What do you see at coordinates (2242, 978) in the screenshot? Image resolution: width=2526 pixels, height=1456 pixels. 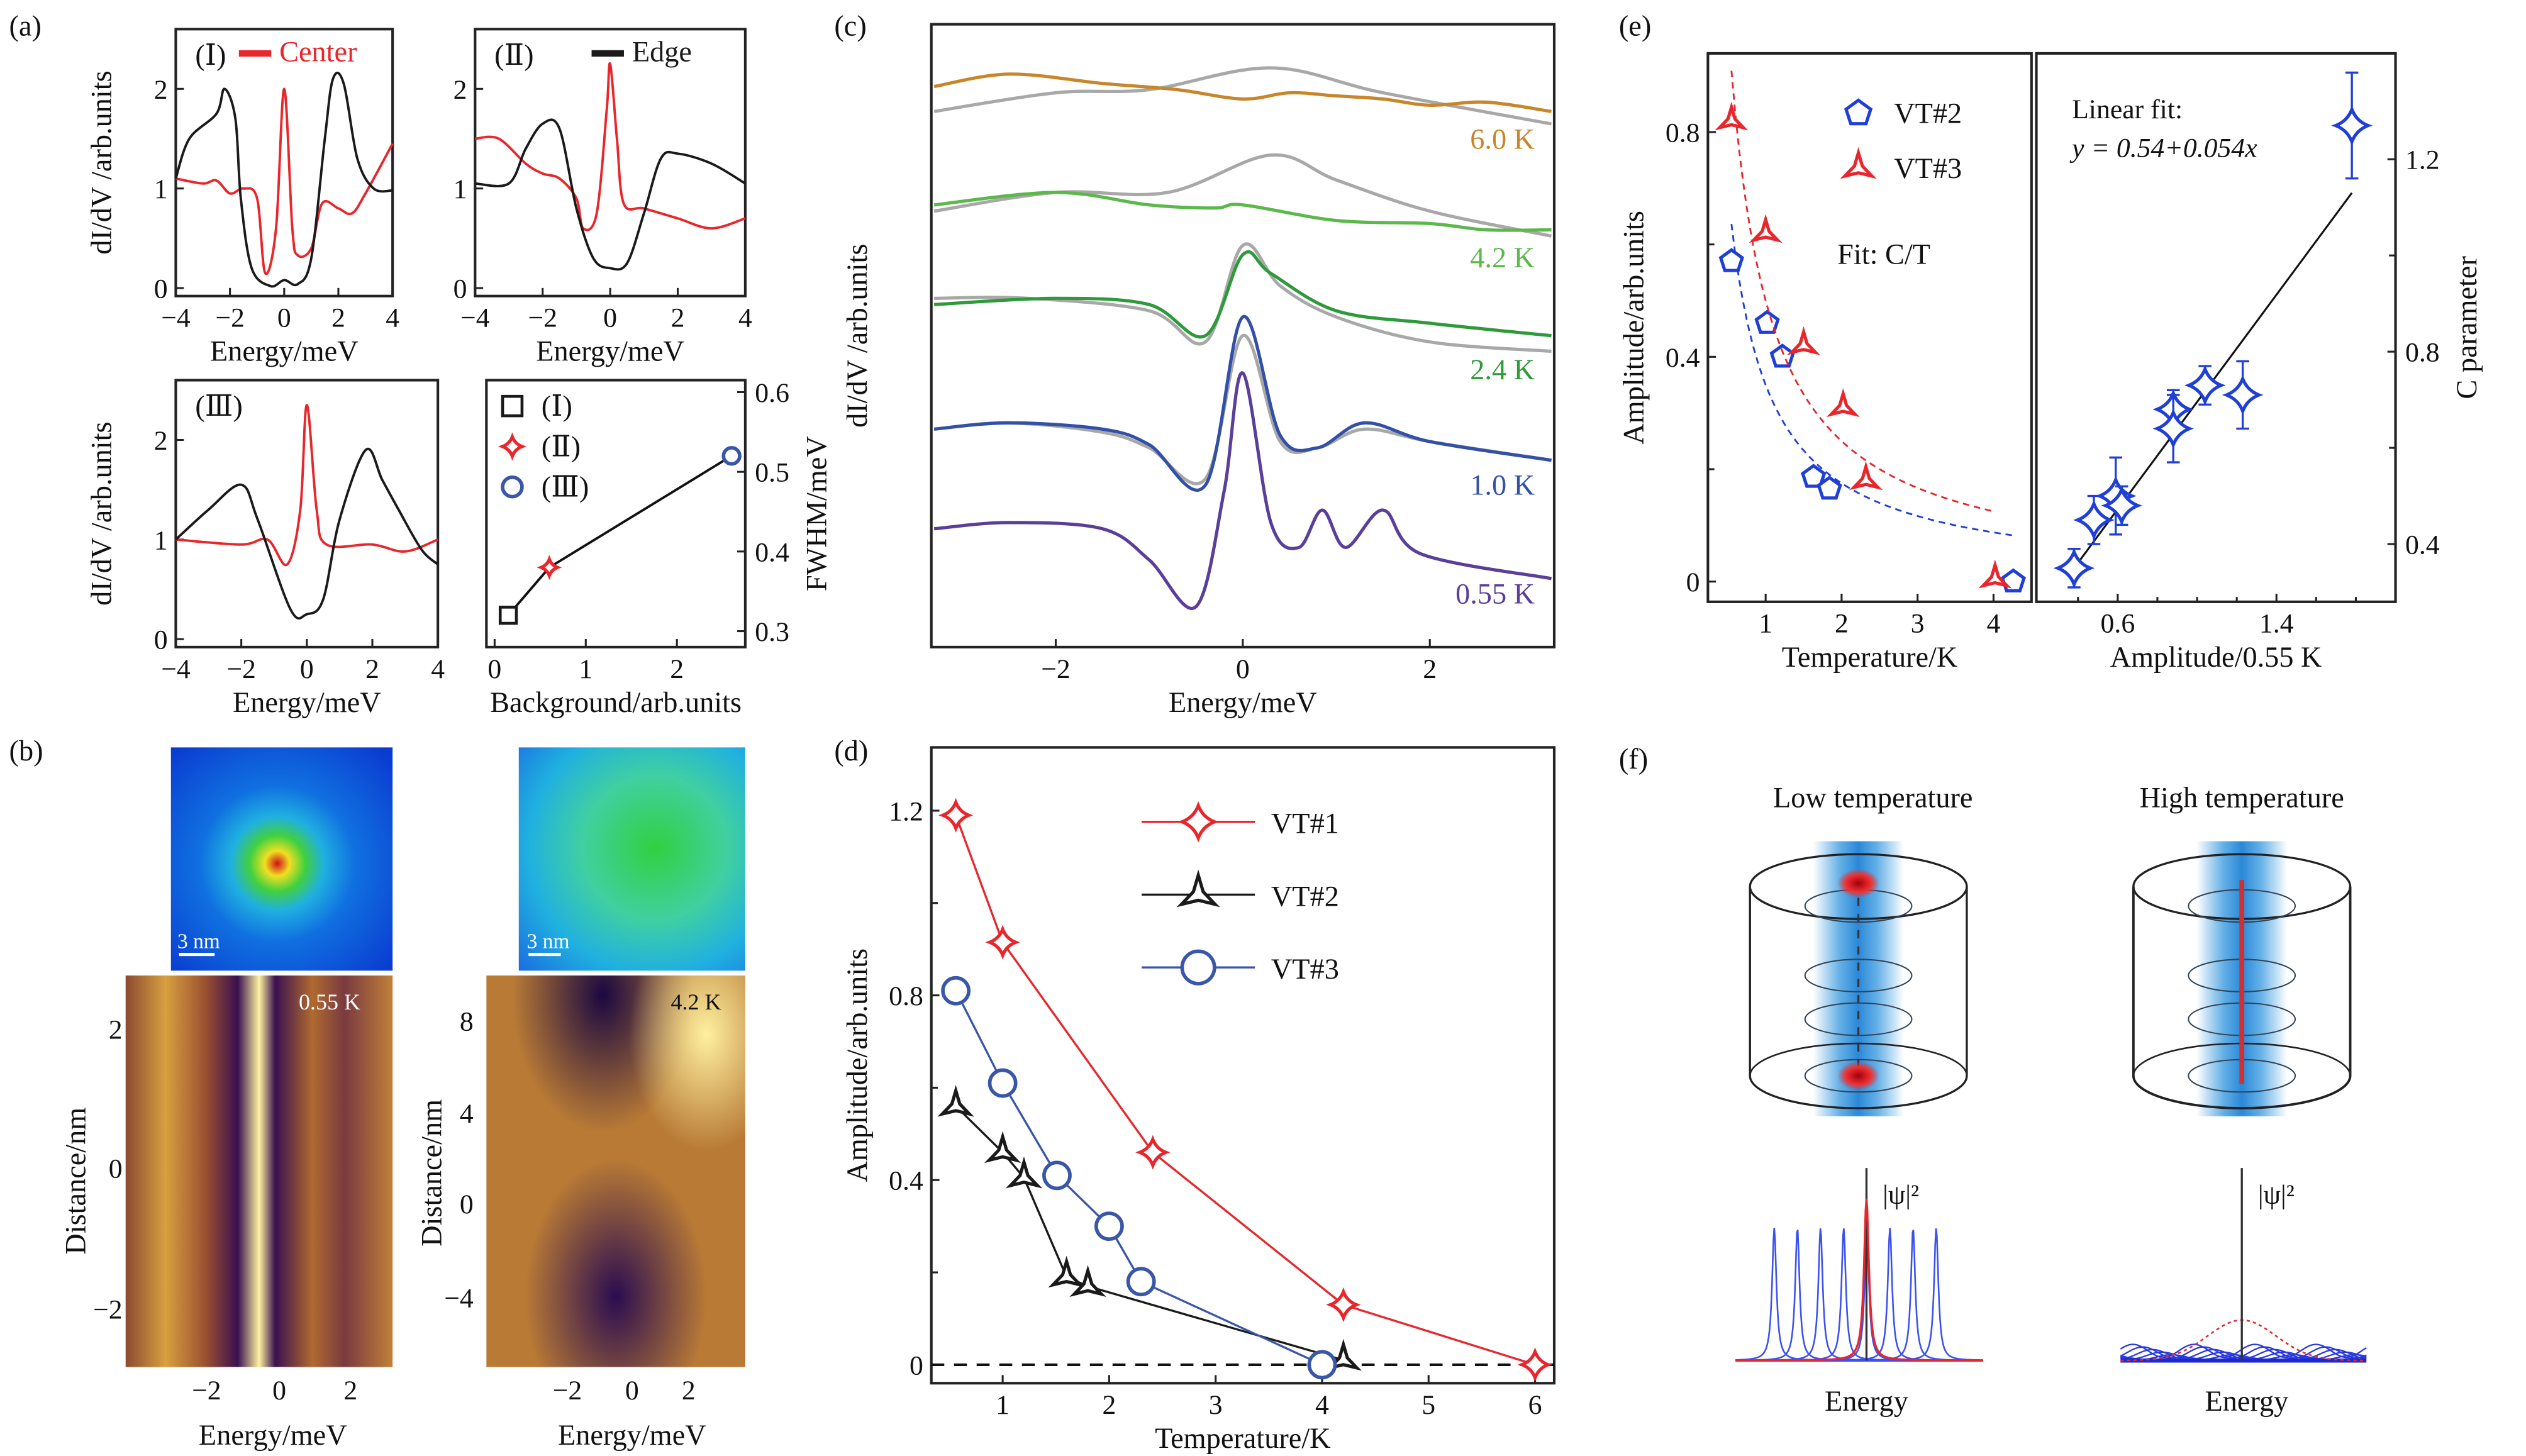 I see `cylinder-high-illustration` at bounding box center [2242, 978].